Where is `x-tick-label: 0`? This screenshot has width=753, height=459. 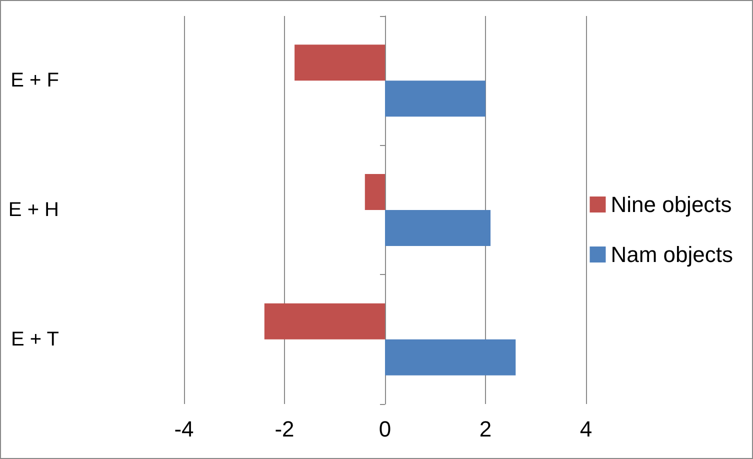 x-tick-label: 0 is located at coordinates (385, 429).